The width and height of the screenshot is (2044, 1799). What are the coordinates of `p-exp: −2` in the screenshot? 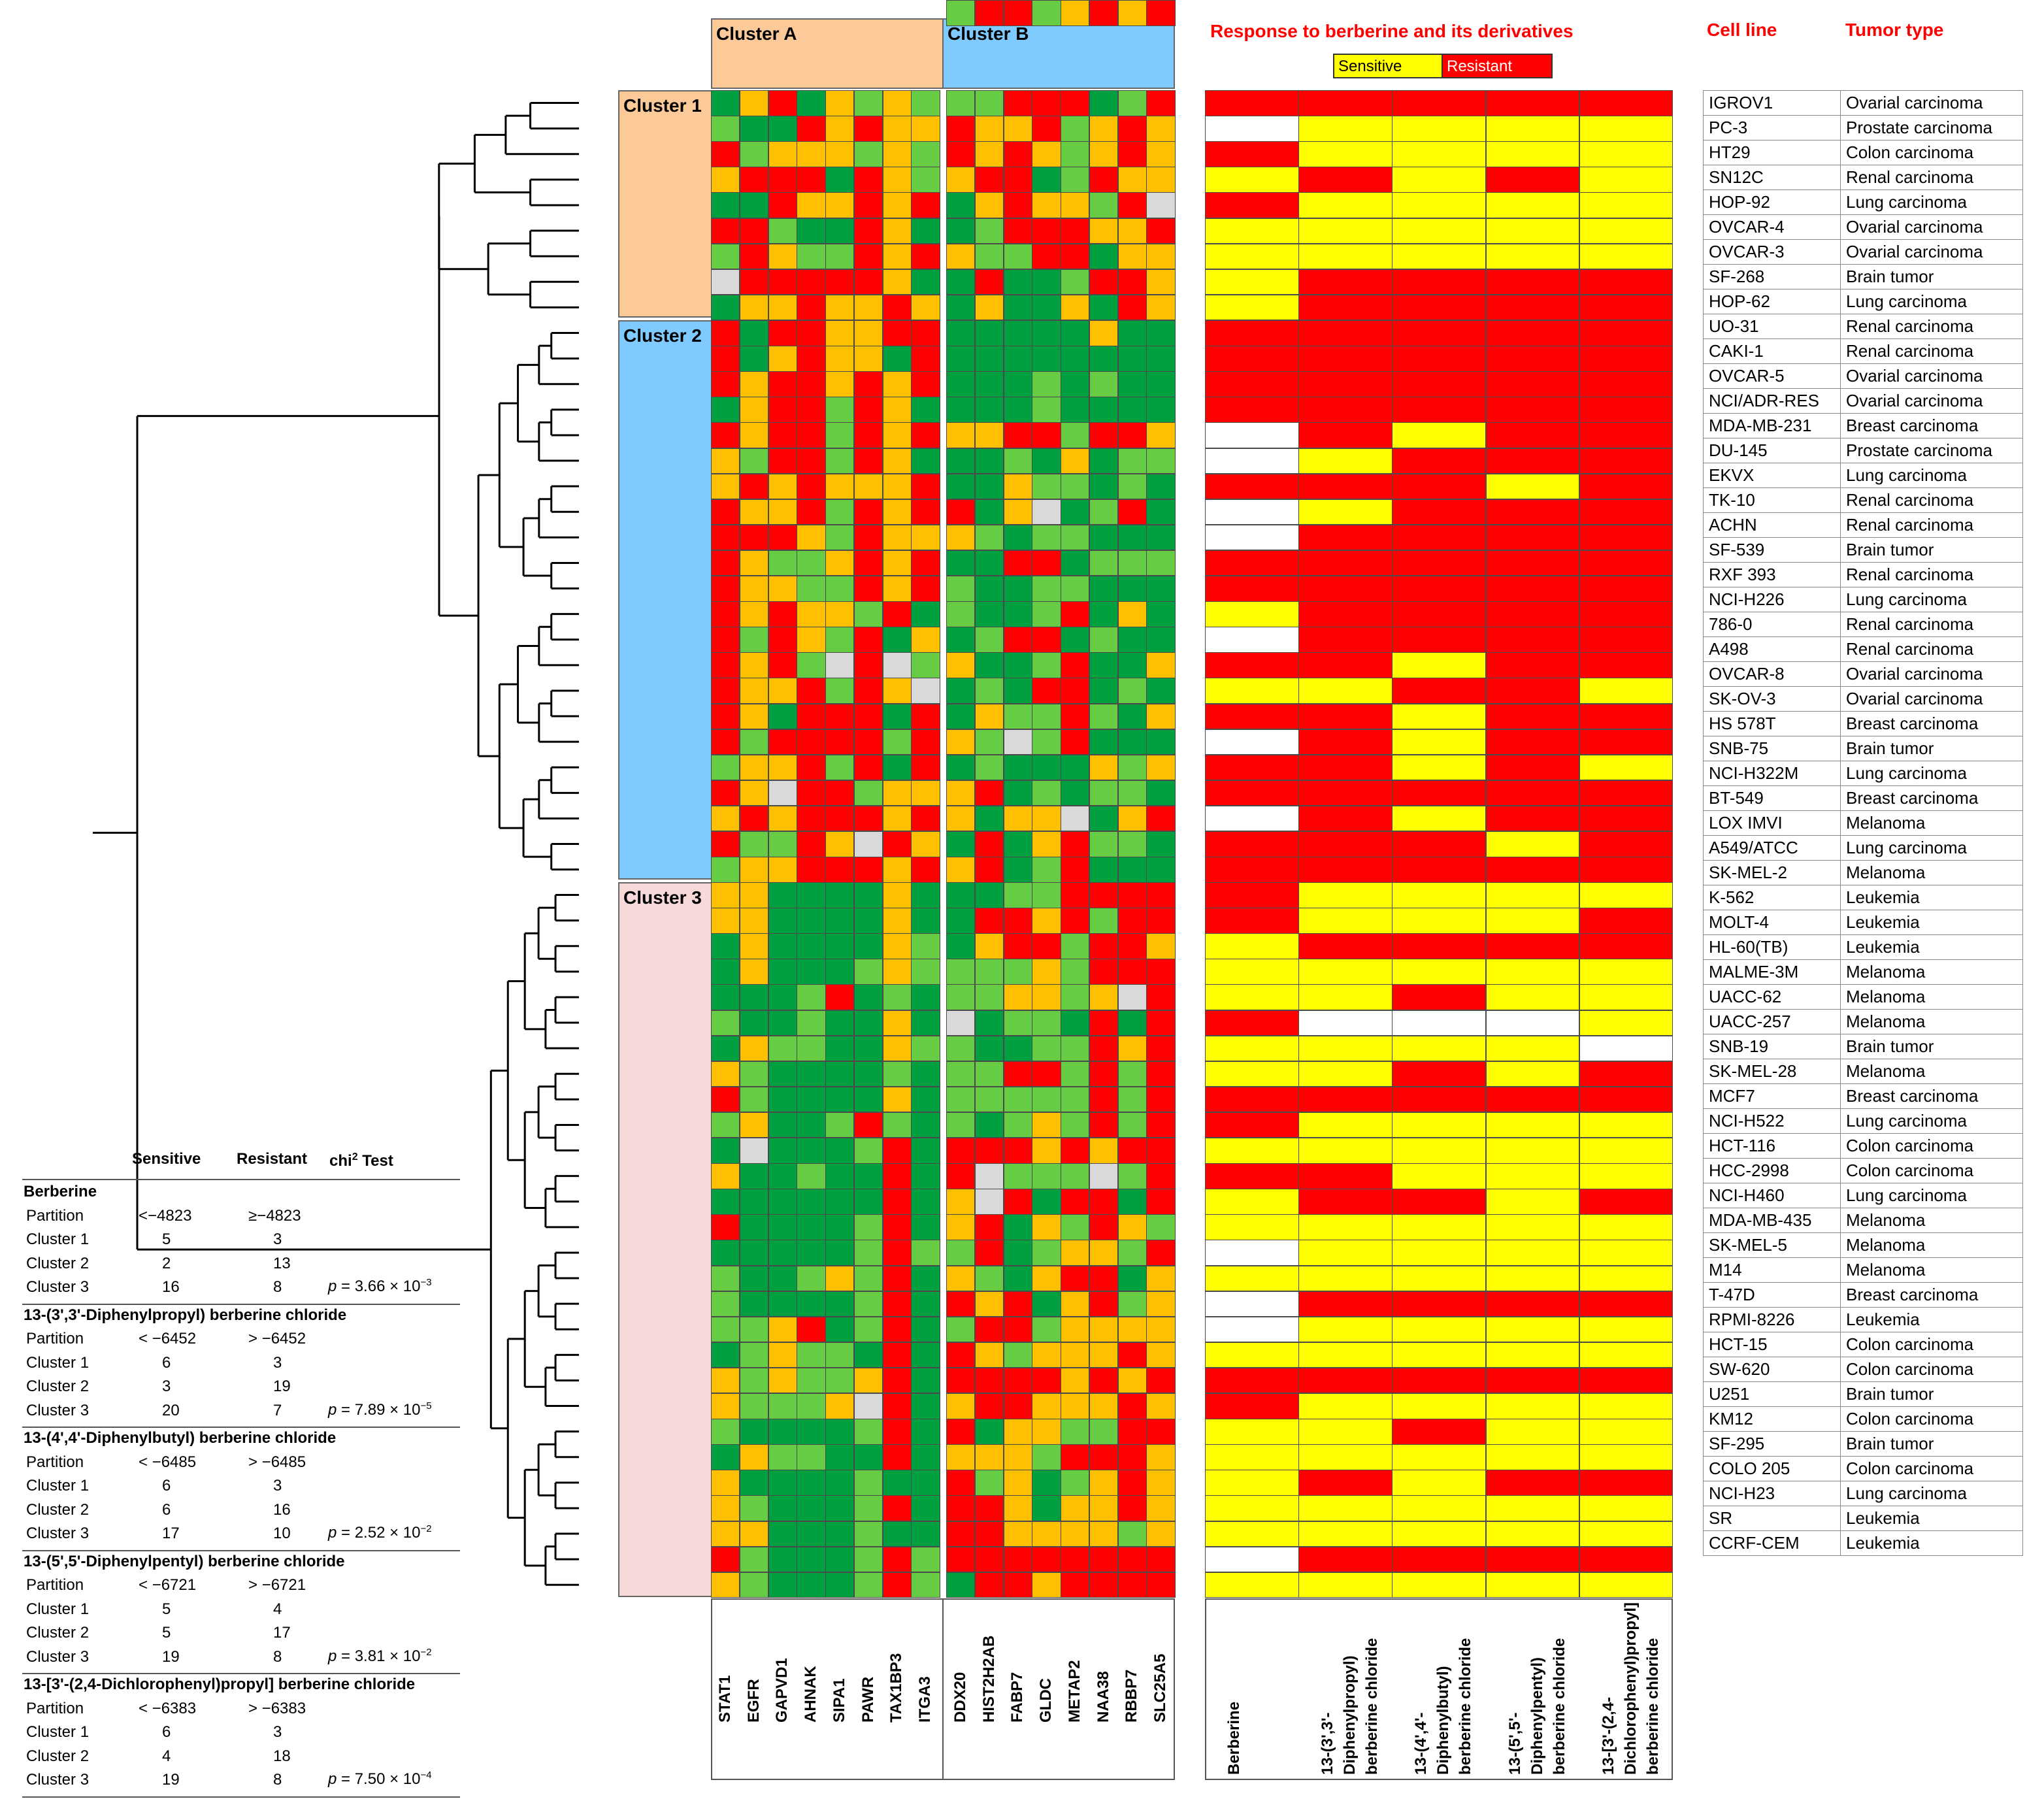 It's located at (426, 1528).